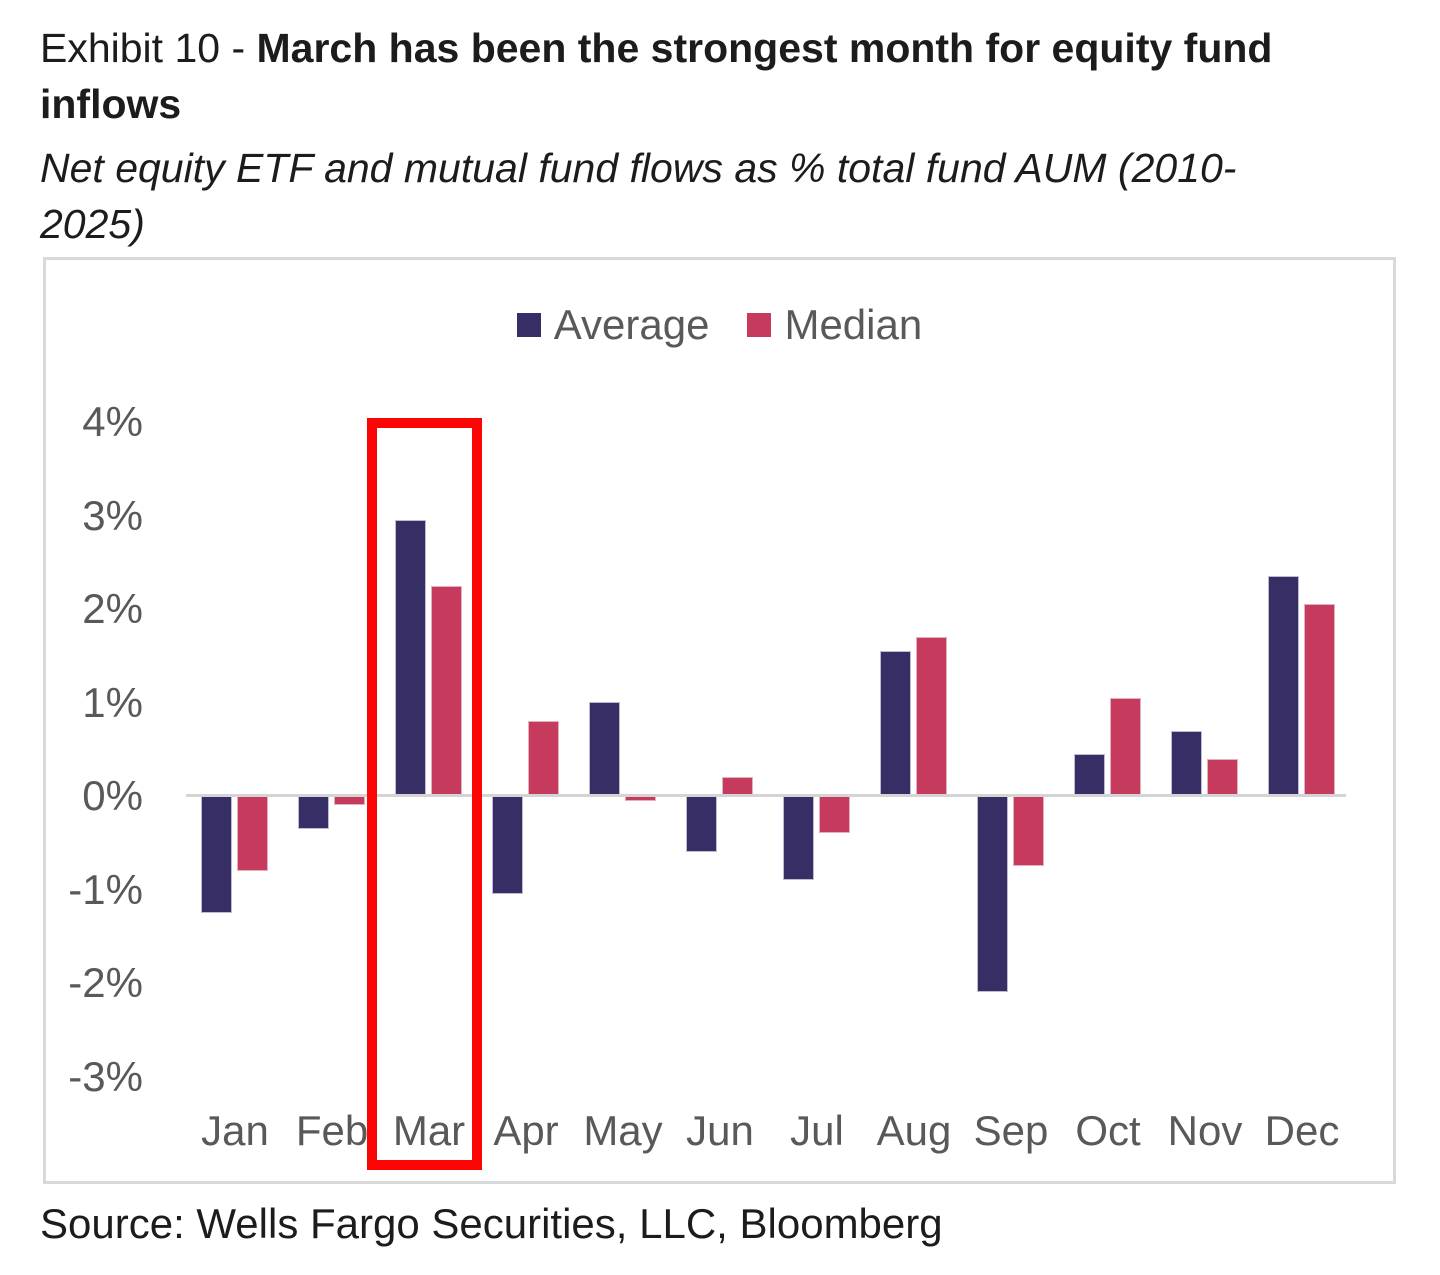 Image resolution: width=1440 pixels, height=1275 pixels. I want to click on march-highlight-box, so click(424, 794).